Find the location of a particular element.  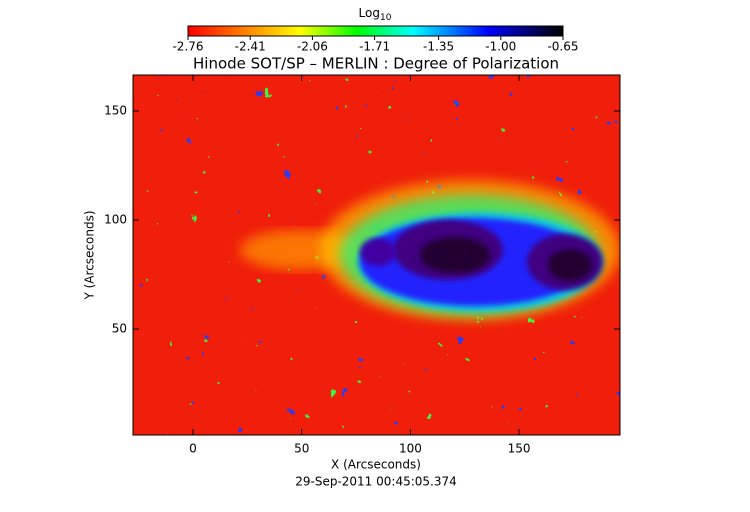

date-label: 29-Sep-2011 00:45:05.374 is located at coordinates (376, 482).